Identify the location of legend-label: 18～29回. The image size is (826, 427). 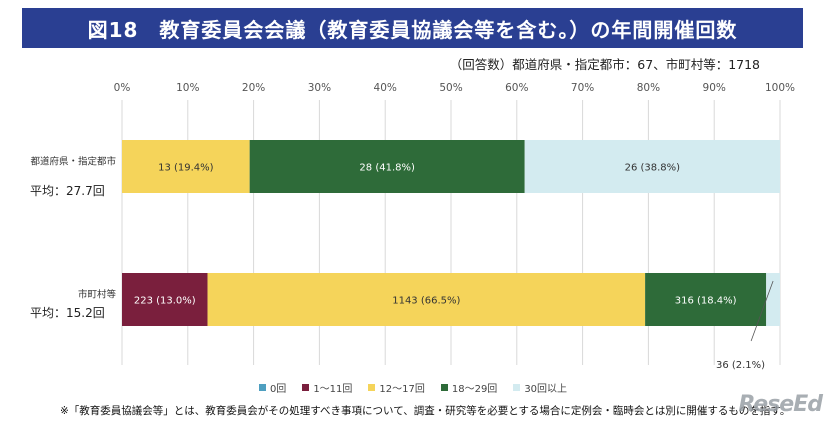
(474, 389).